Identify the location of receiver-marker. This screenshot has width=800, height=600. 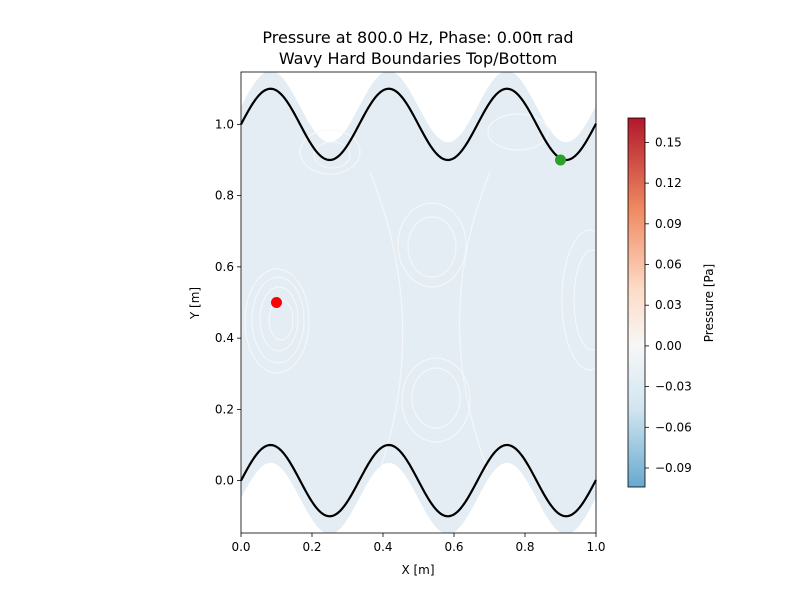
(560, 160).